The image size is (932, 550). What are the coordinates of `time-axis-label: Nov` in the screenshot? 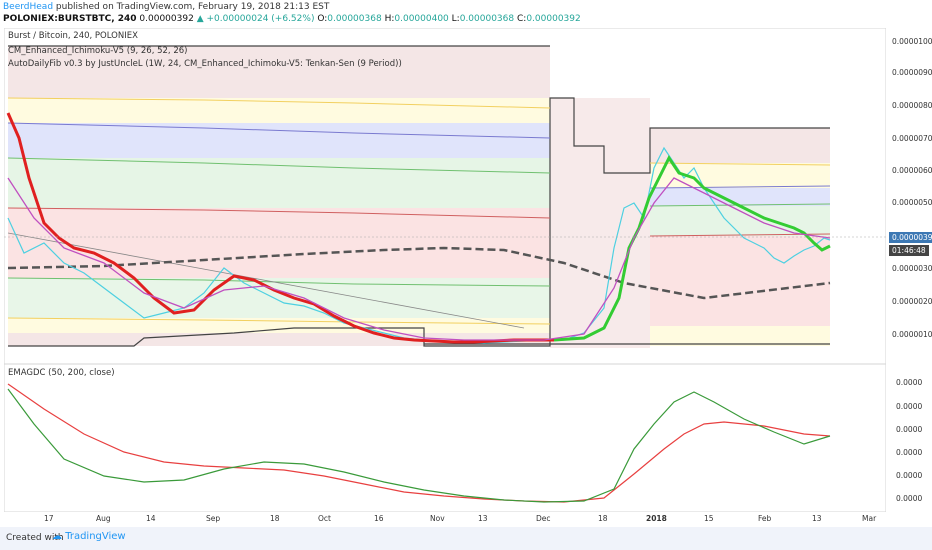 It's located at (437, 518).